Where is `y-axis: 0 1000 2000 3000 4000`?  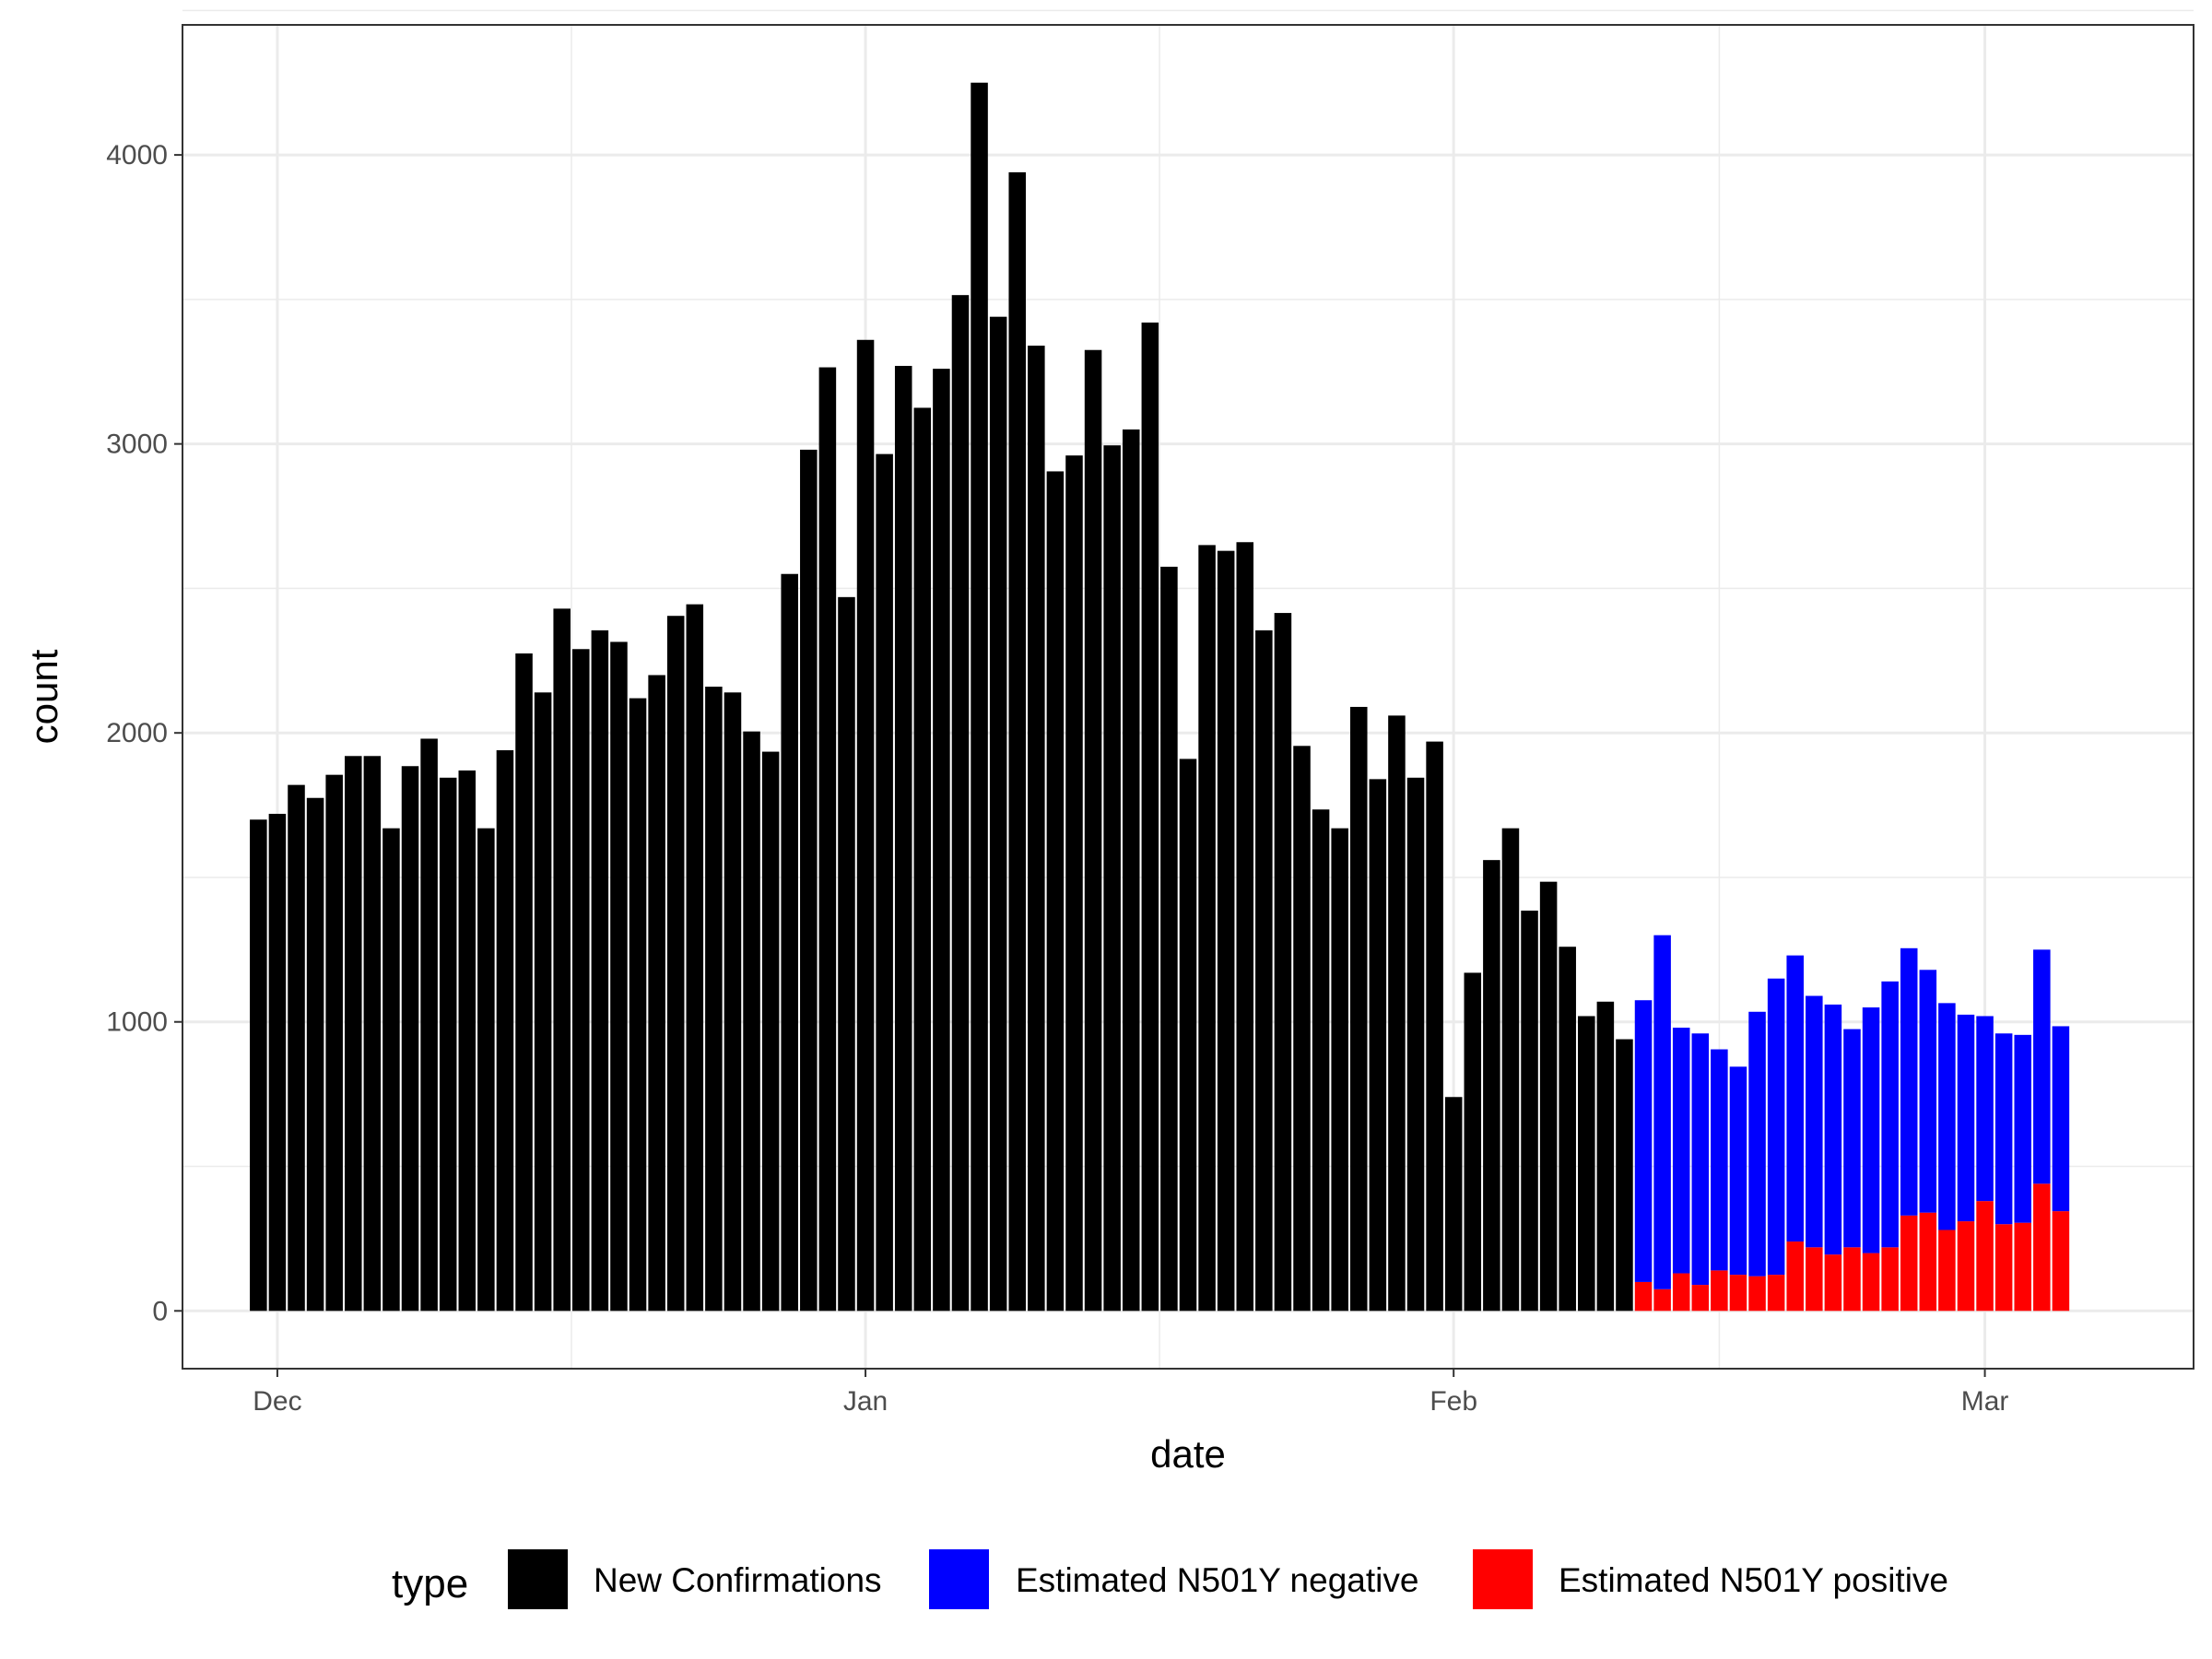 y-axis: 0 1000 2000 3000 4000 is located at coordinates (144, 733).